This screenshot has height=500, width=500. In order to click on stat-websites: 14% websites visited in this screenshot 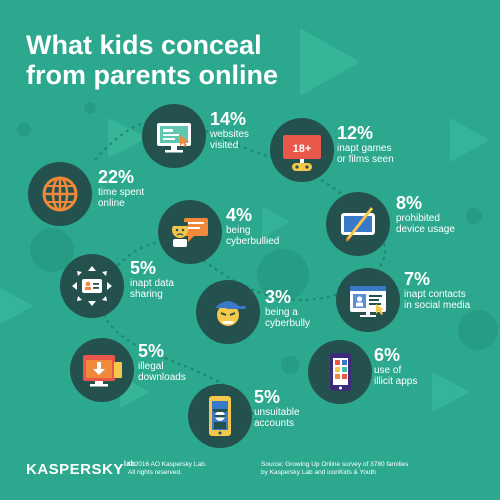, I will do `click(229, 130)`.